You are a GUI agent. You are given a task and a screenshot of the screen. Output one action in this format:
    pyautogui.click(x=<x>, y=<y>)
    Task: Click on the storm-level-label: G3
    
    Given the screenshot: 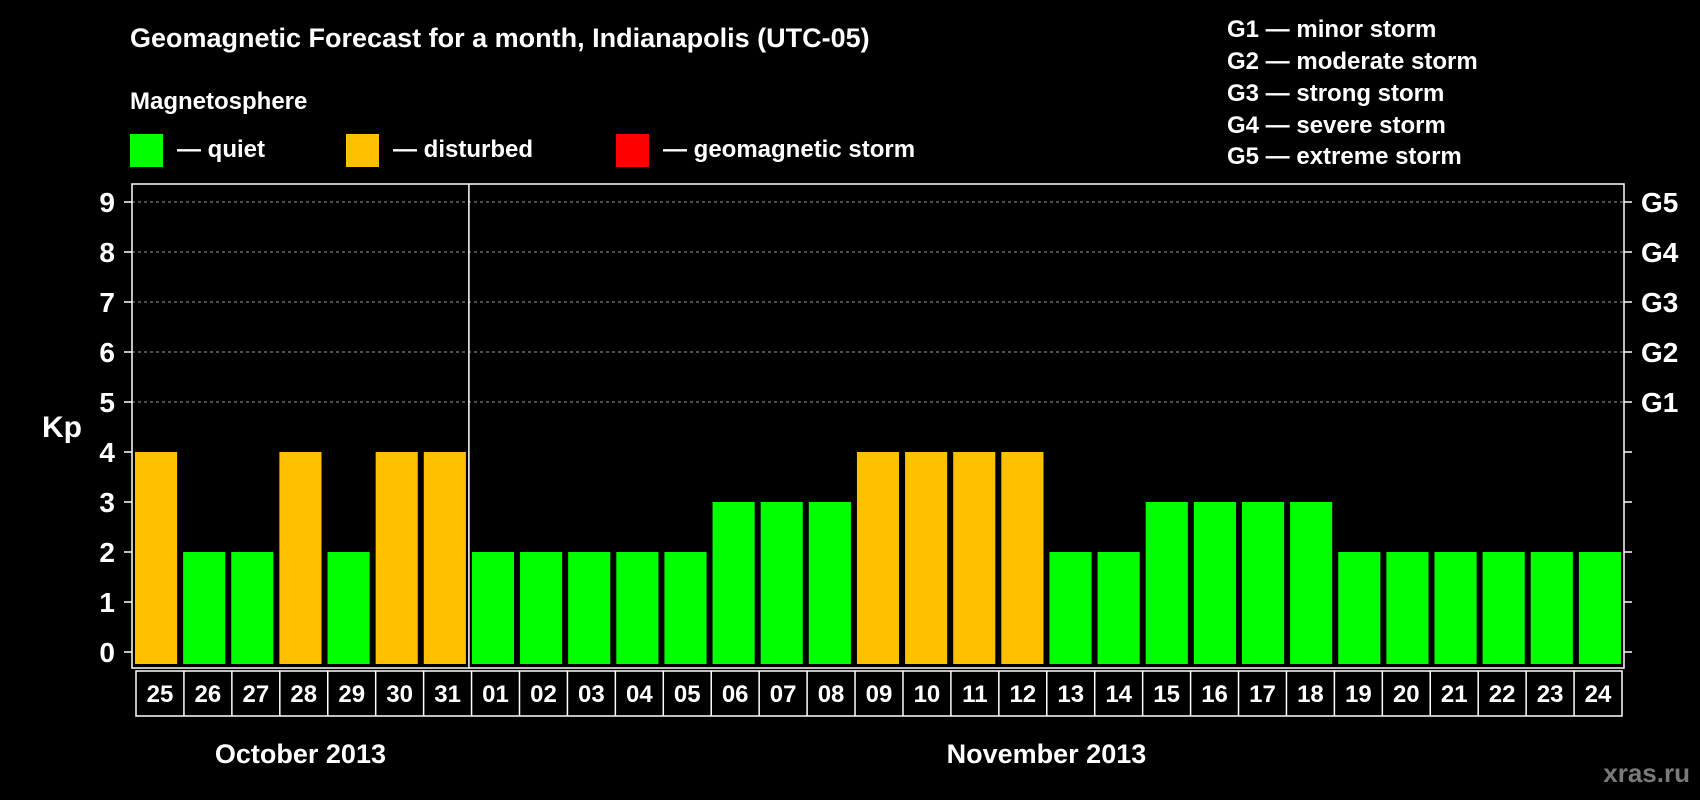 What is the action you would take?
    pyautogui.click(x=1659, y=302)
    